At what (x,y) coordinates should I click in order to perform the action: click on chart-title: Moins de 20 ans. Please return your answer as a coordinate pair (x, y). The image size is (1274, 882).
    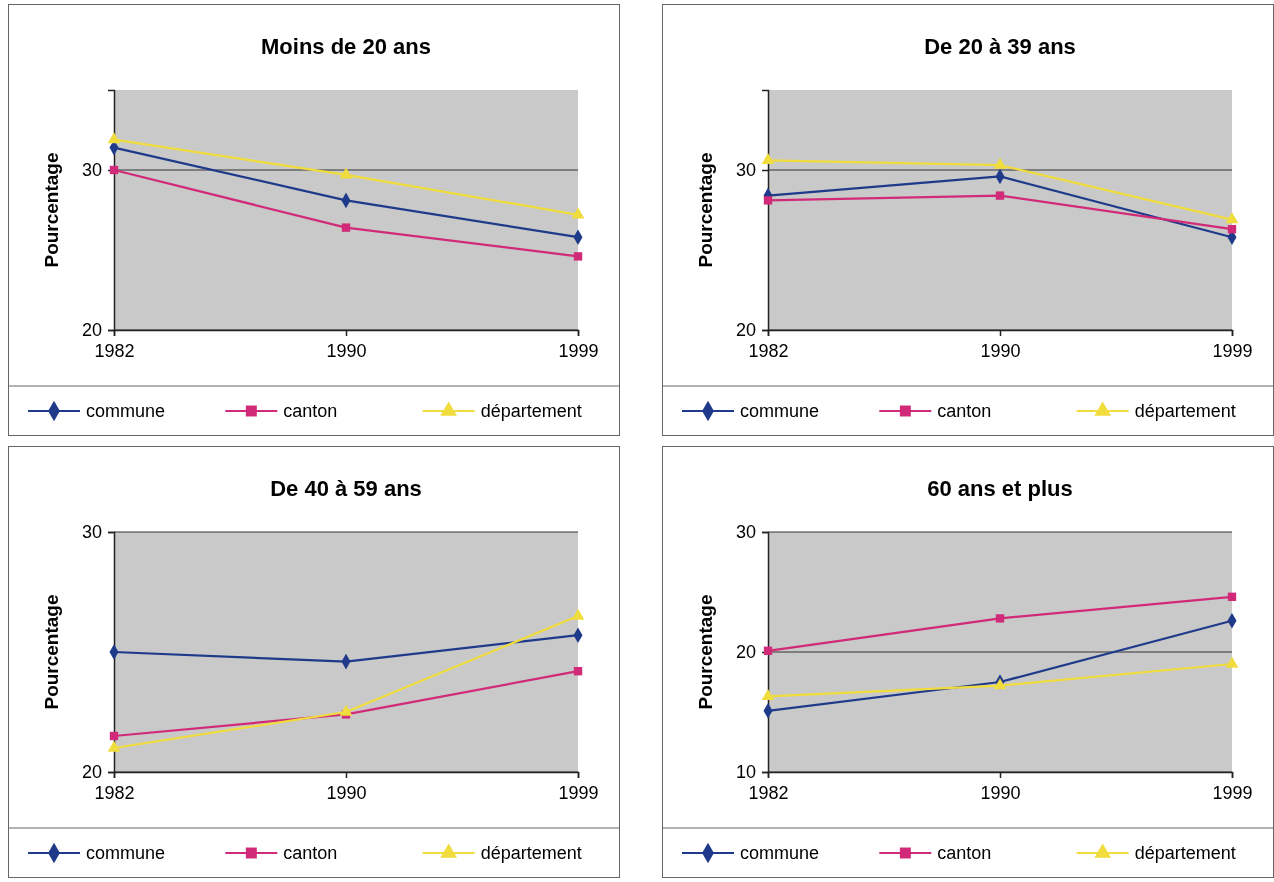
    Looking at the image, I should click on (346, 46).